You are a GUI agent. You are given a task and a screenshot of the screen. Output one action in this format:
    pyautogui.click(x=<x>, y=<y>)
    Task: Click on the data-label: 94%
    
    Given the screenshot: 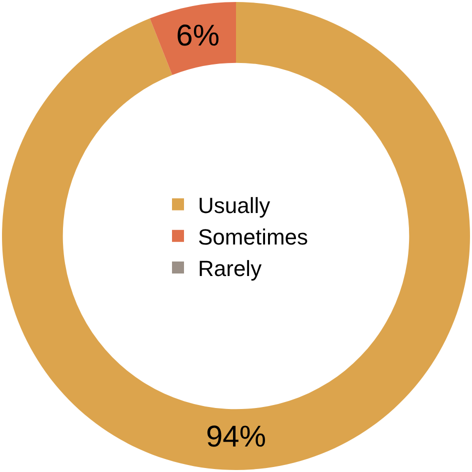 What is the action you would take?
    pyautogui.click(x=236, y=437)
    